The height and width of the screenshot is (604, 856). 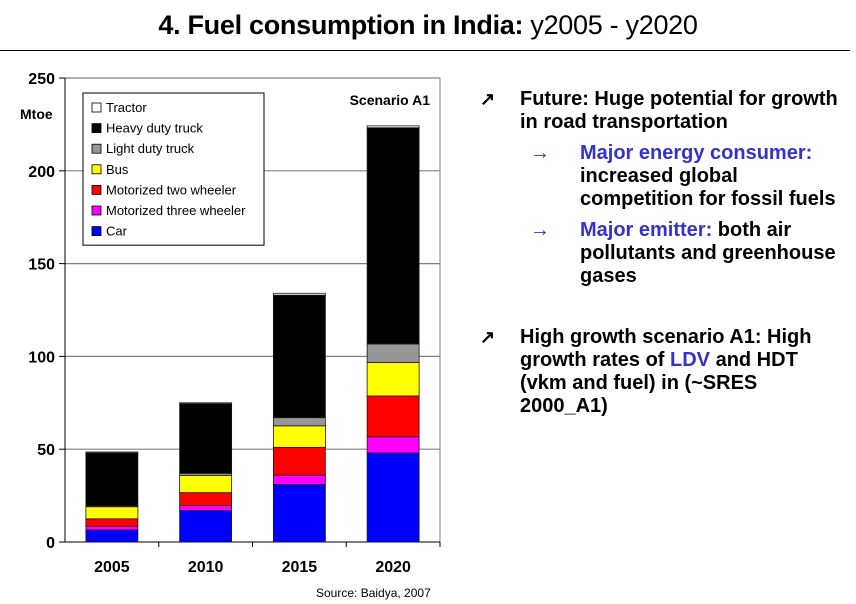 I want to click on x-tick-label: 2005, so click(x=112, y=567).